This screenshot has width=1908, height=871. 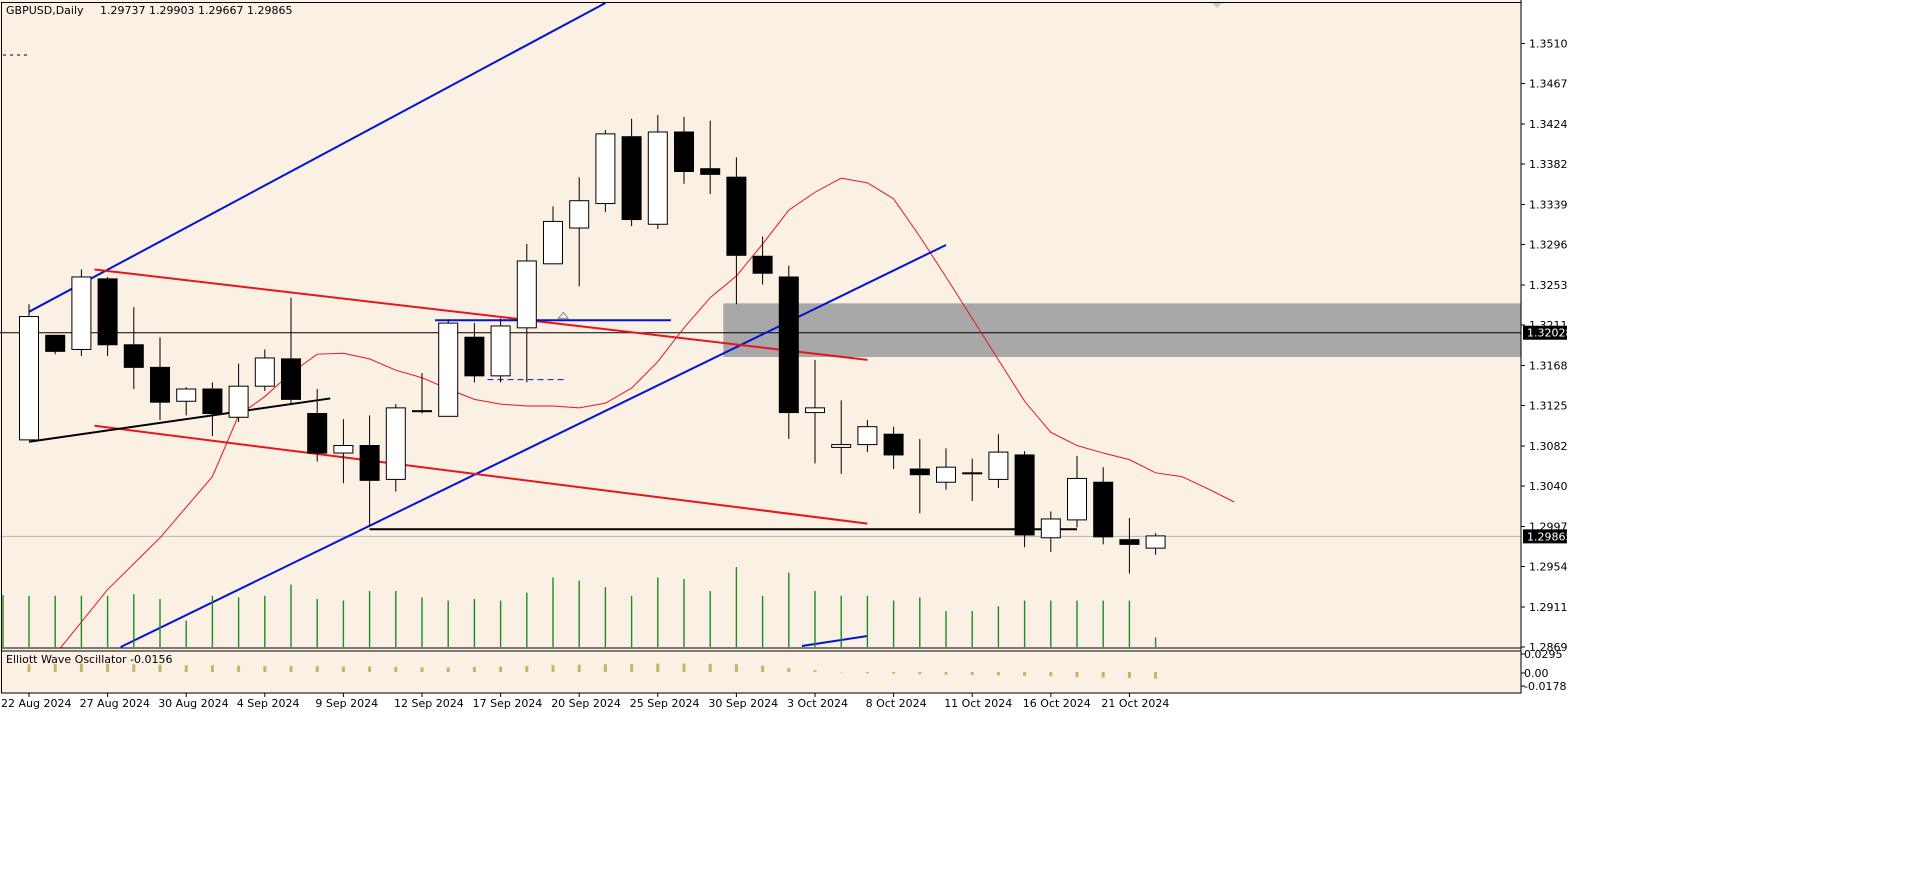 What do you see at coordinates (1548, 164) in the screenshot?
I see `price-tick-label: 1.33820` at bounding box center [1548, 164].